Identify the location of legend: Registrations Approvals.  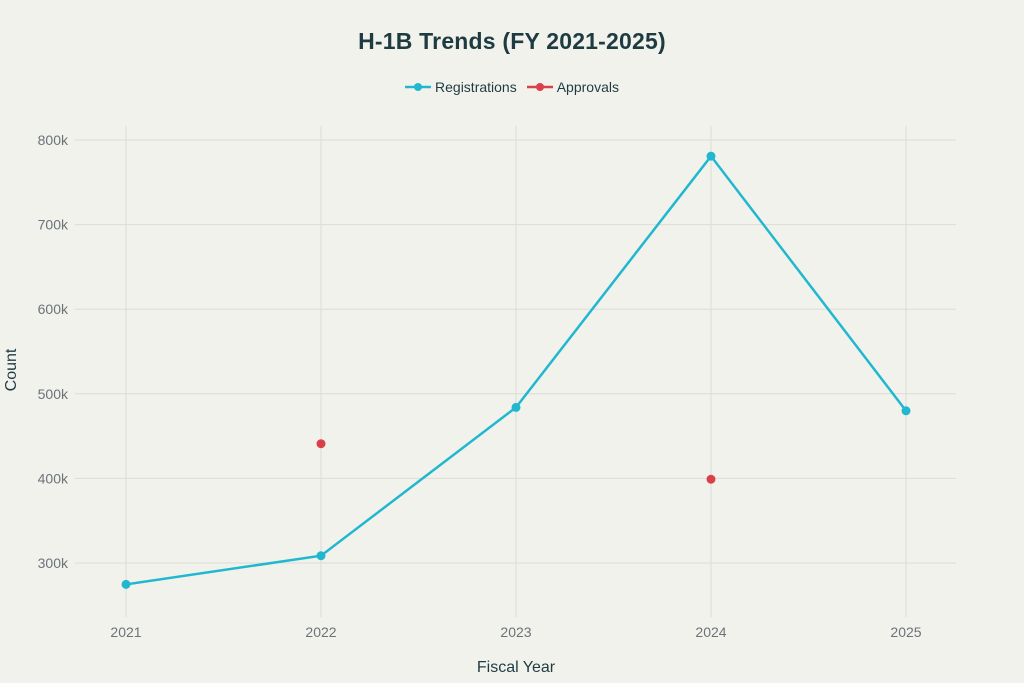
(512, 87).